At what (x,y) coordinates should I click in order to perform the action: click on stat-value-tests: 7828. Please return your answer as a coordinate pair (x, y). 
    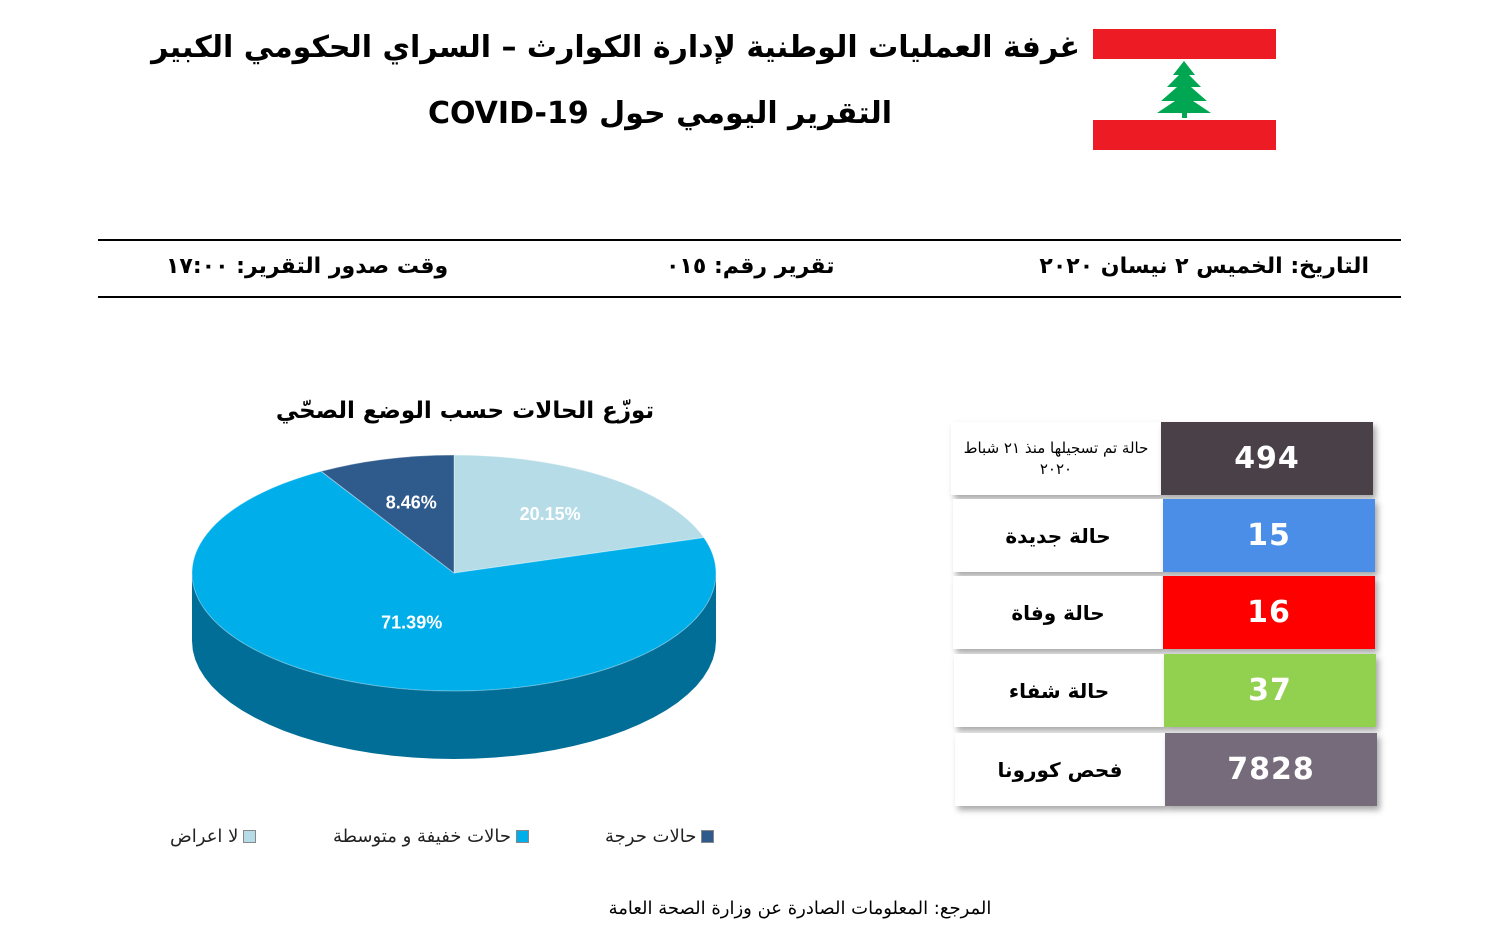
    Looking at the image, I should click on (1271, 769).